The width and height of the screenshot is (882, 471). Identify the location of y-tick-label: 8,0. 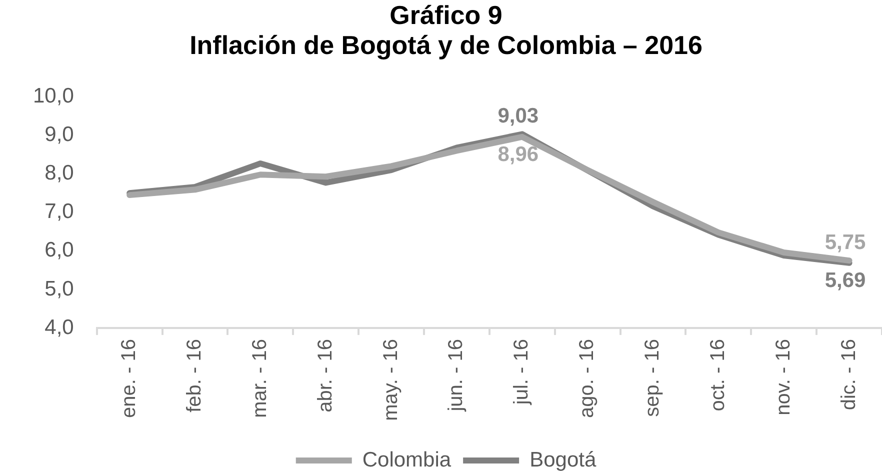
(59, 173).